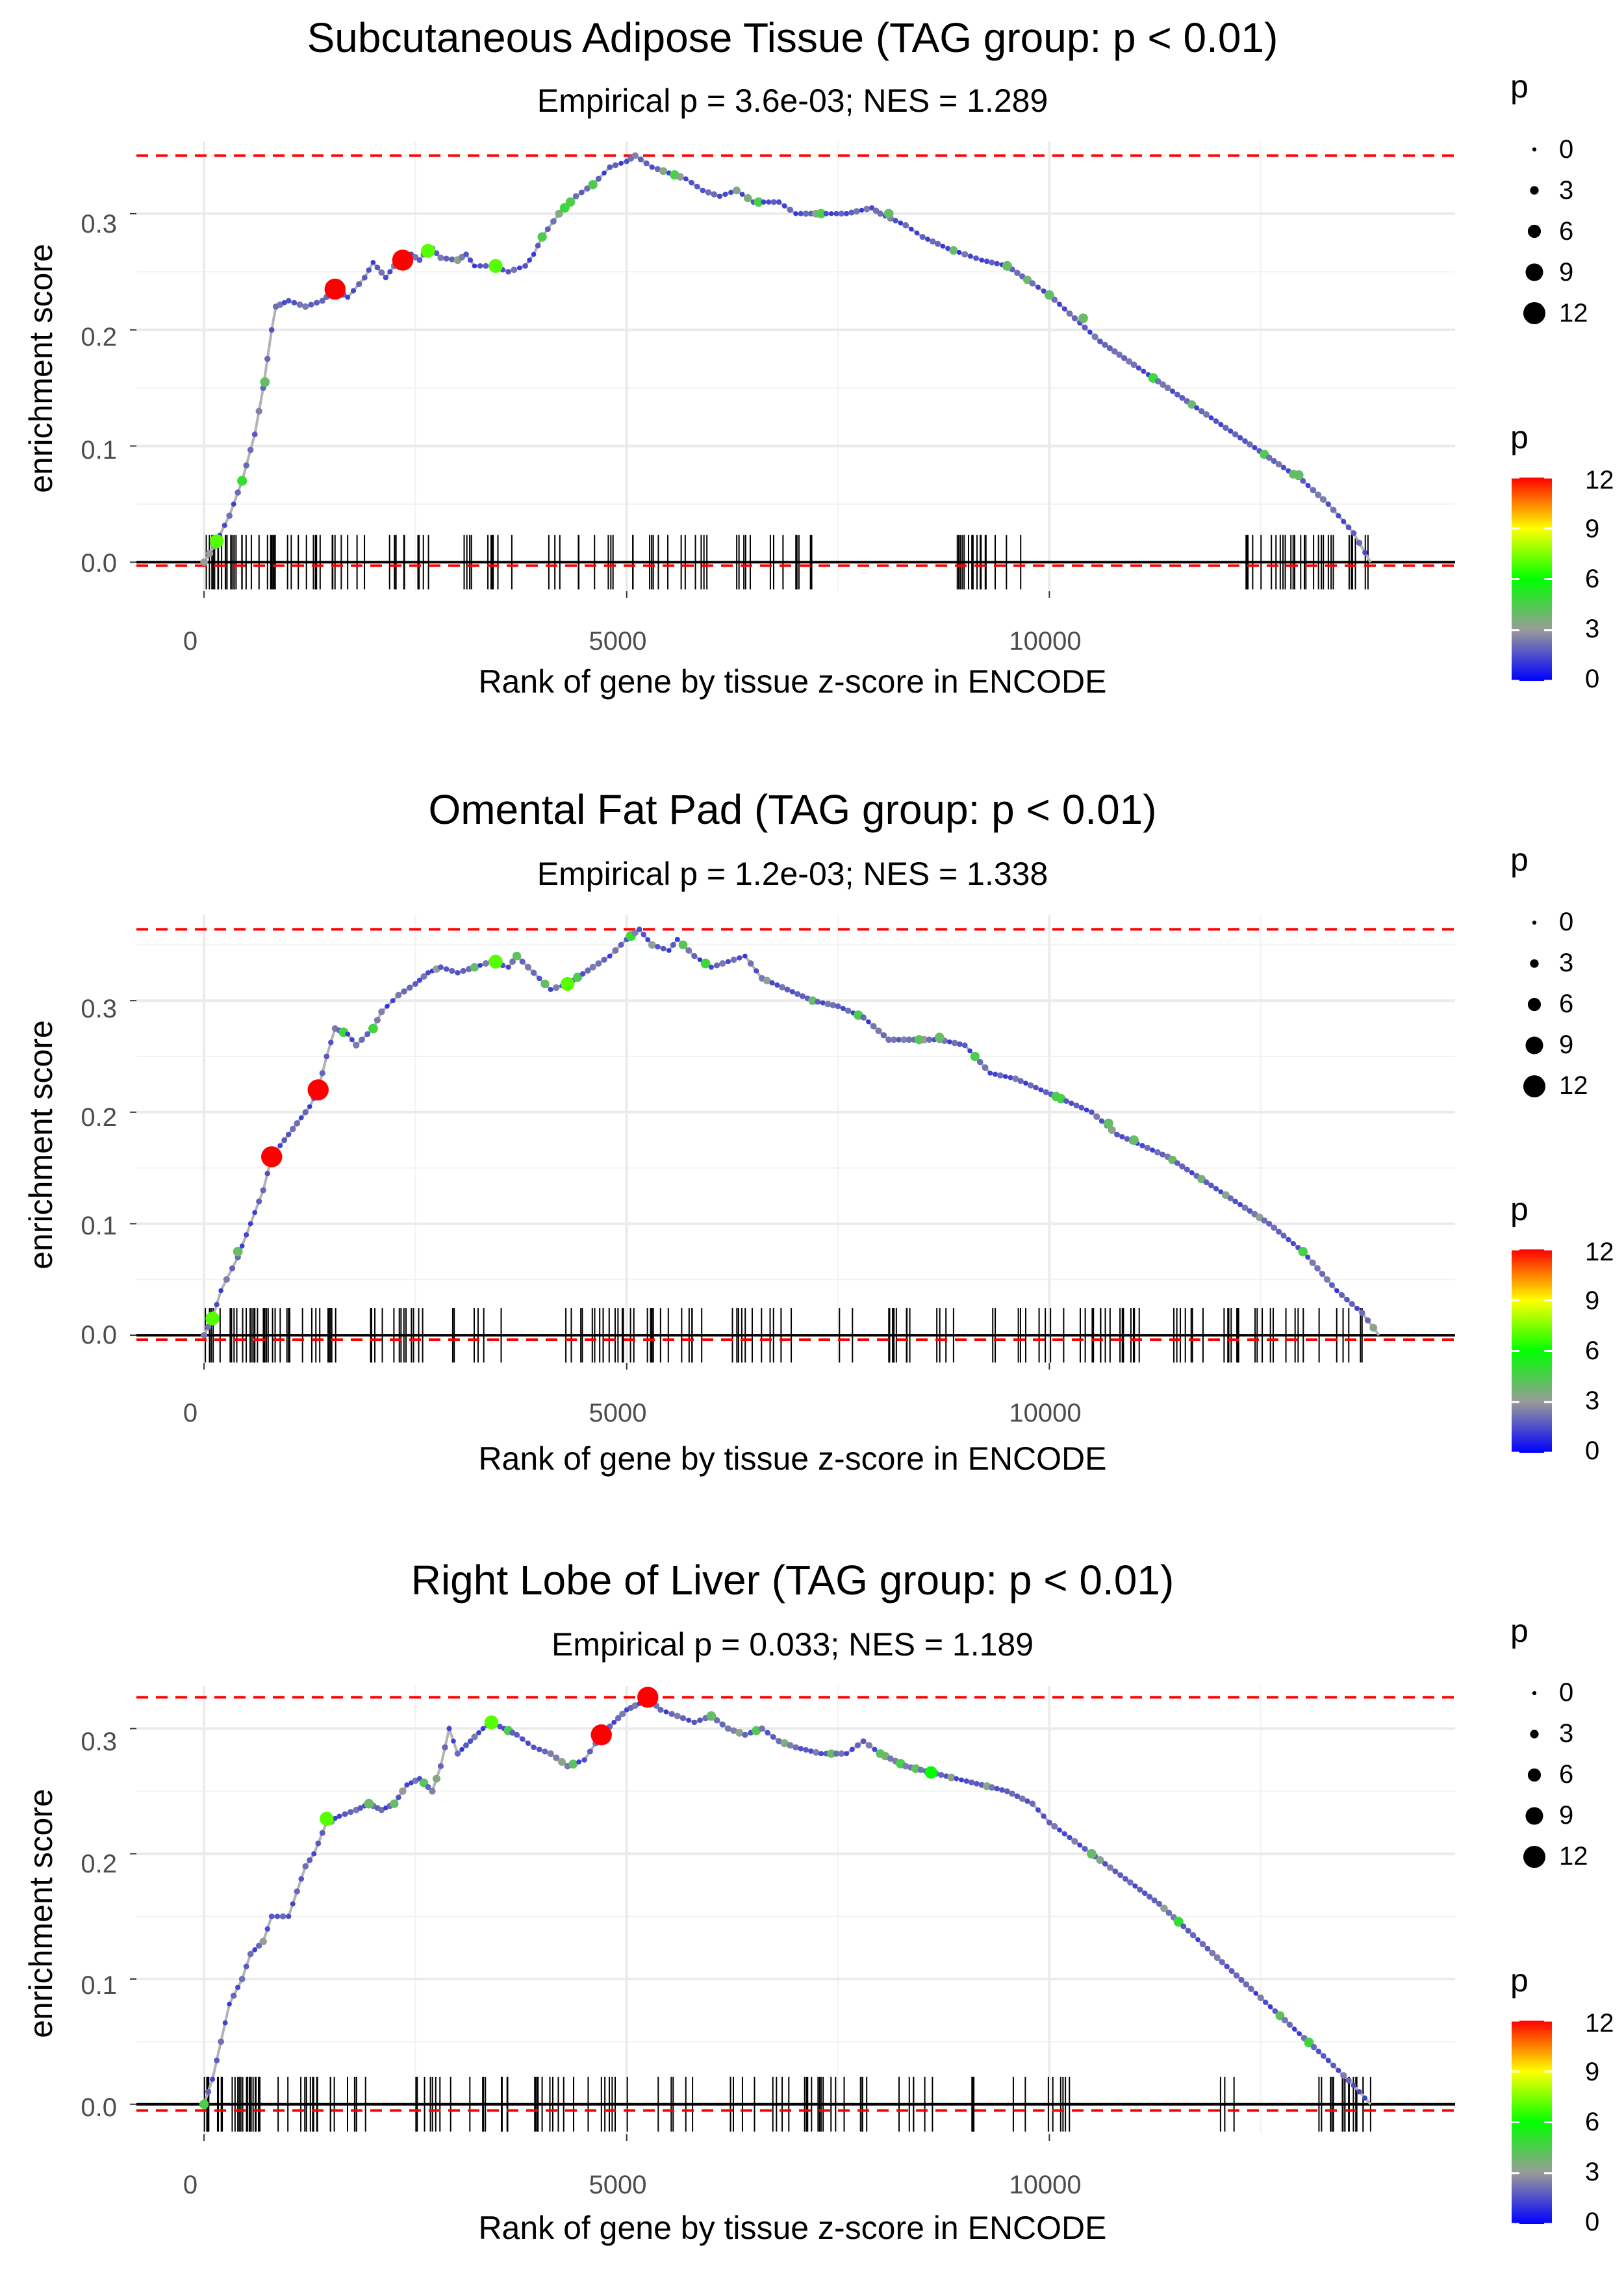 Image resolution: width=1624 pixels, height=2274 pixels. I want to click on legend-label: 0, so click(1592, 1451).